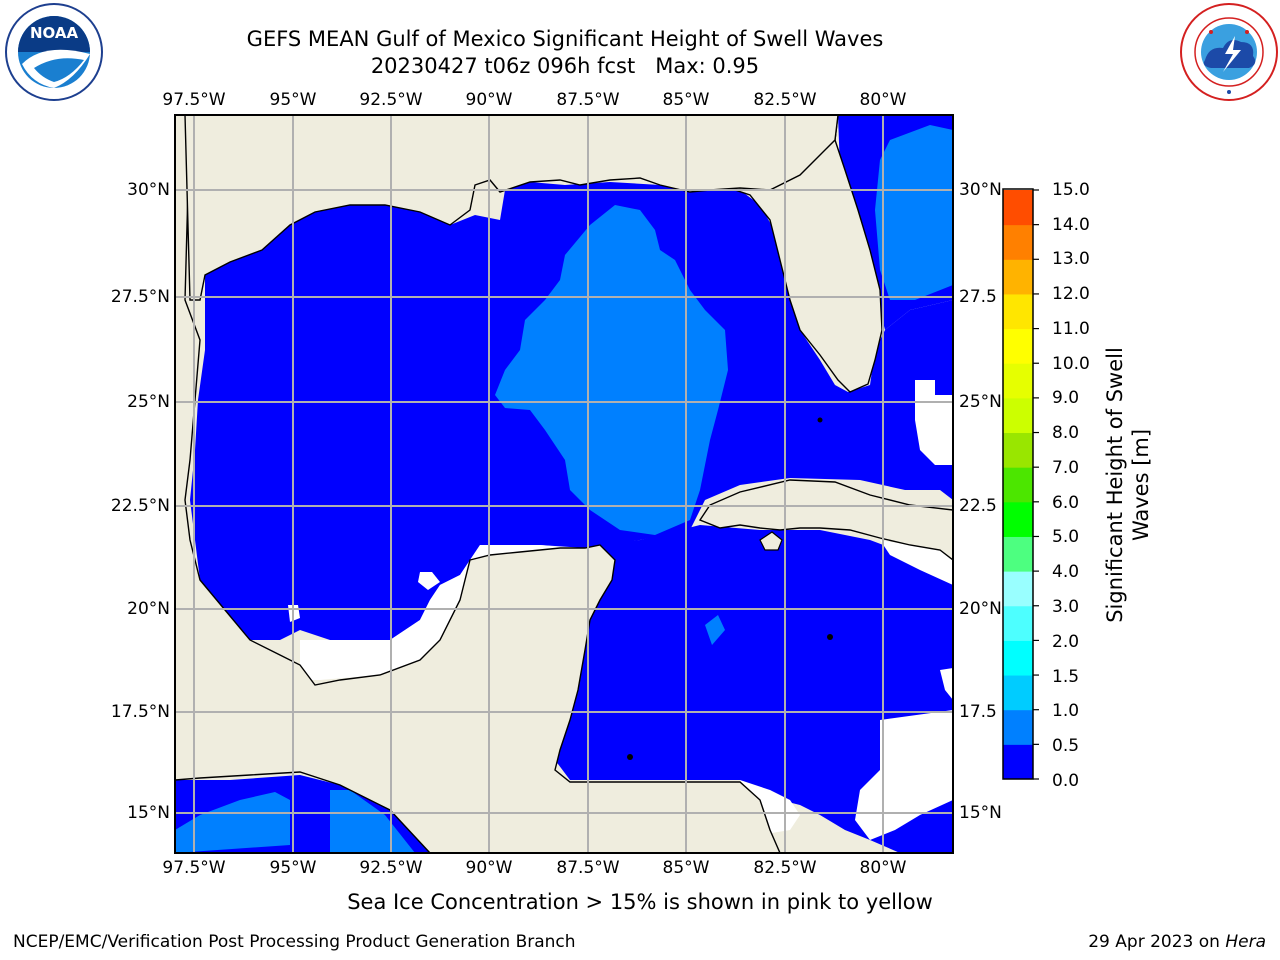 The width and height of the screenshot is (1280, 960). I want to click on colorbar-label: 0.0, so click(1066, 781).